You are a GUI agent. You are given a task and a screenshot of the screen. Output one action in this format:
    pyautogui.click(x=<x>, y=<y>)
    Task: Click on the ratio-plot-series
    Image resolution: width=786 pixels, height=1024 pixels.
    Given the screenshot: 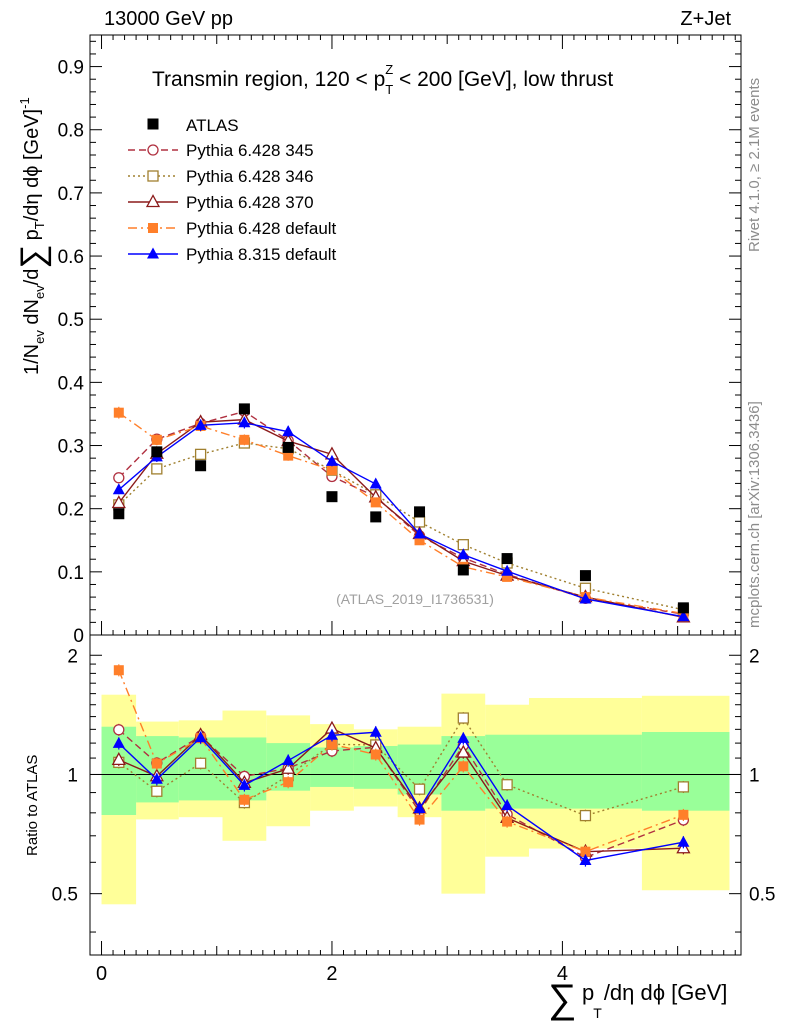 What is the action you would take?
    pyautogui.click(x=401, y=765)
    